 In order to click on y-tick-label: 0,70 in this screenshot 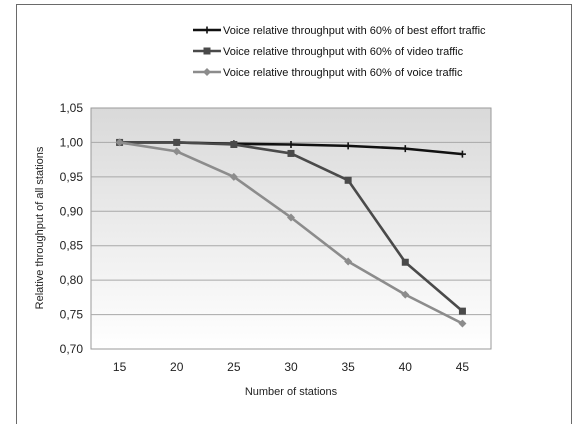, I will do `click(72, 349)`.